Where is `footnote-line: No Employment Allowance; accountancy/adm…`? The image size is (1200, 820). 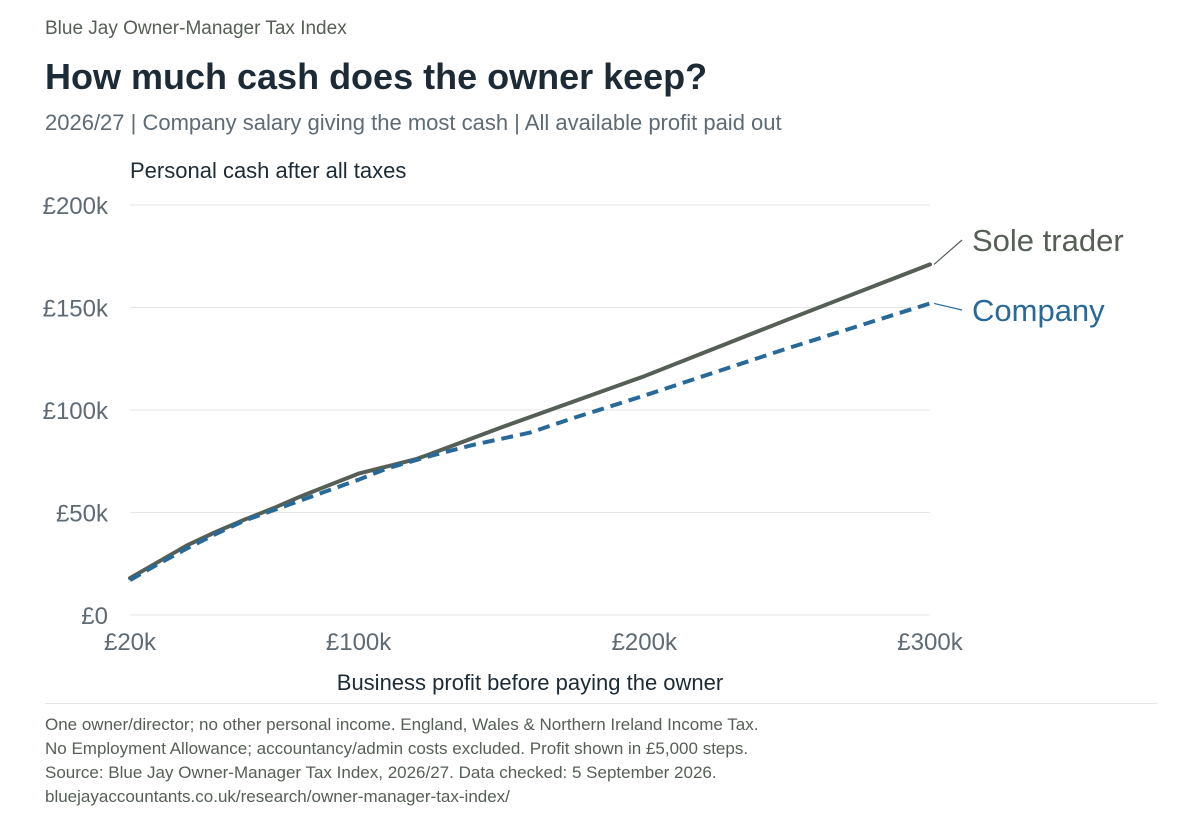 footnote-line: No Employment Allowance; accountancy/adm… is located at coordinates (397, 748).